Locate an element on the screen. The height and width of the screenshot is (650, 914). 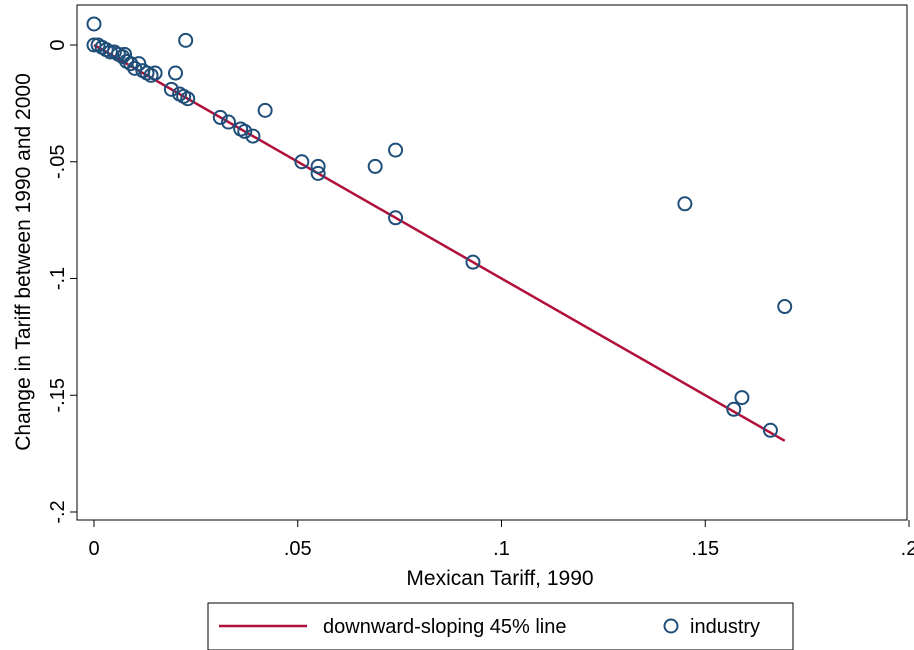
x-tick-label: .1 is located at coordinates (501, 549).